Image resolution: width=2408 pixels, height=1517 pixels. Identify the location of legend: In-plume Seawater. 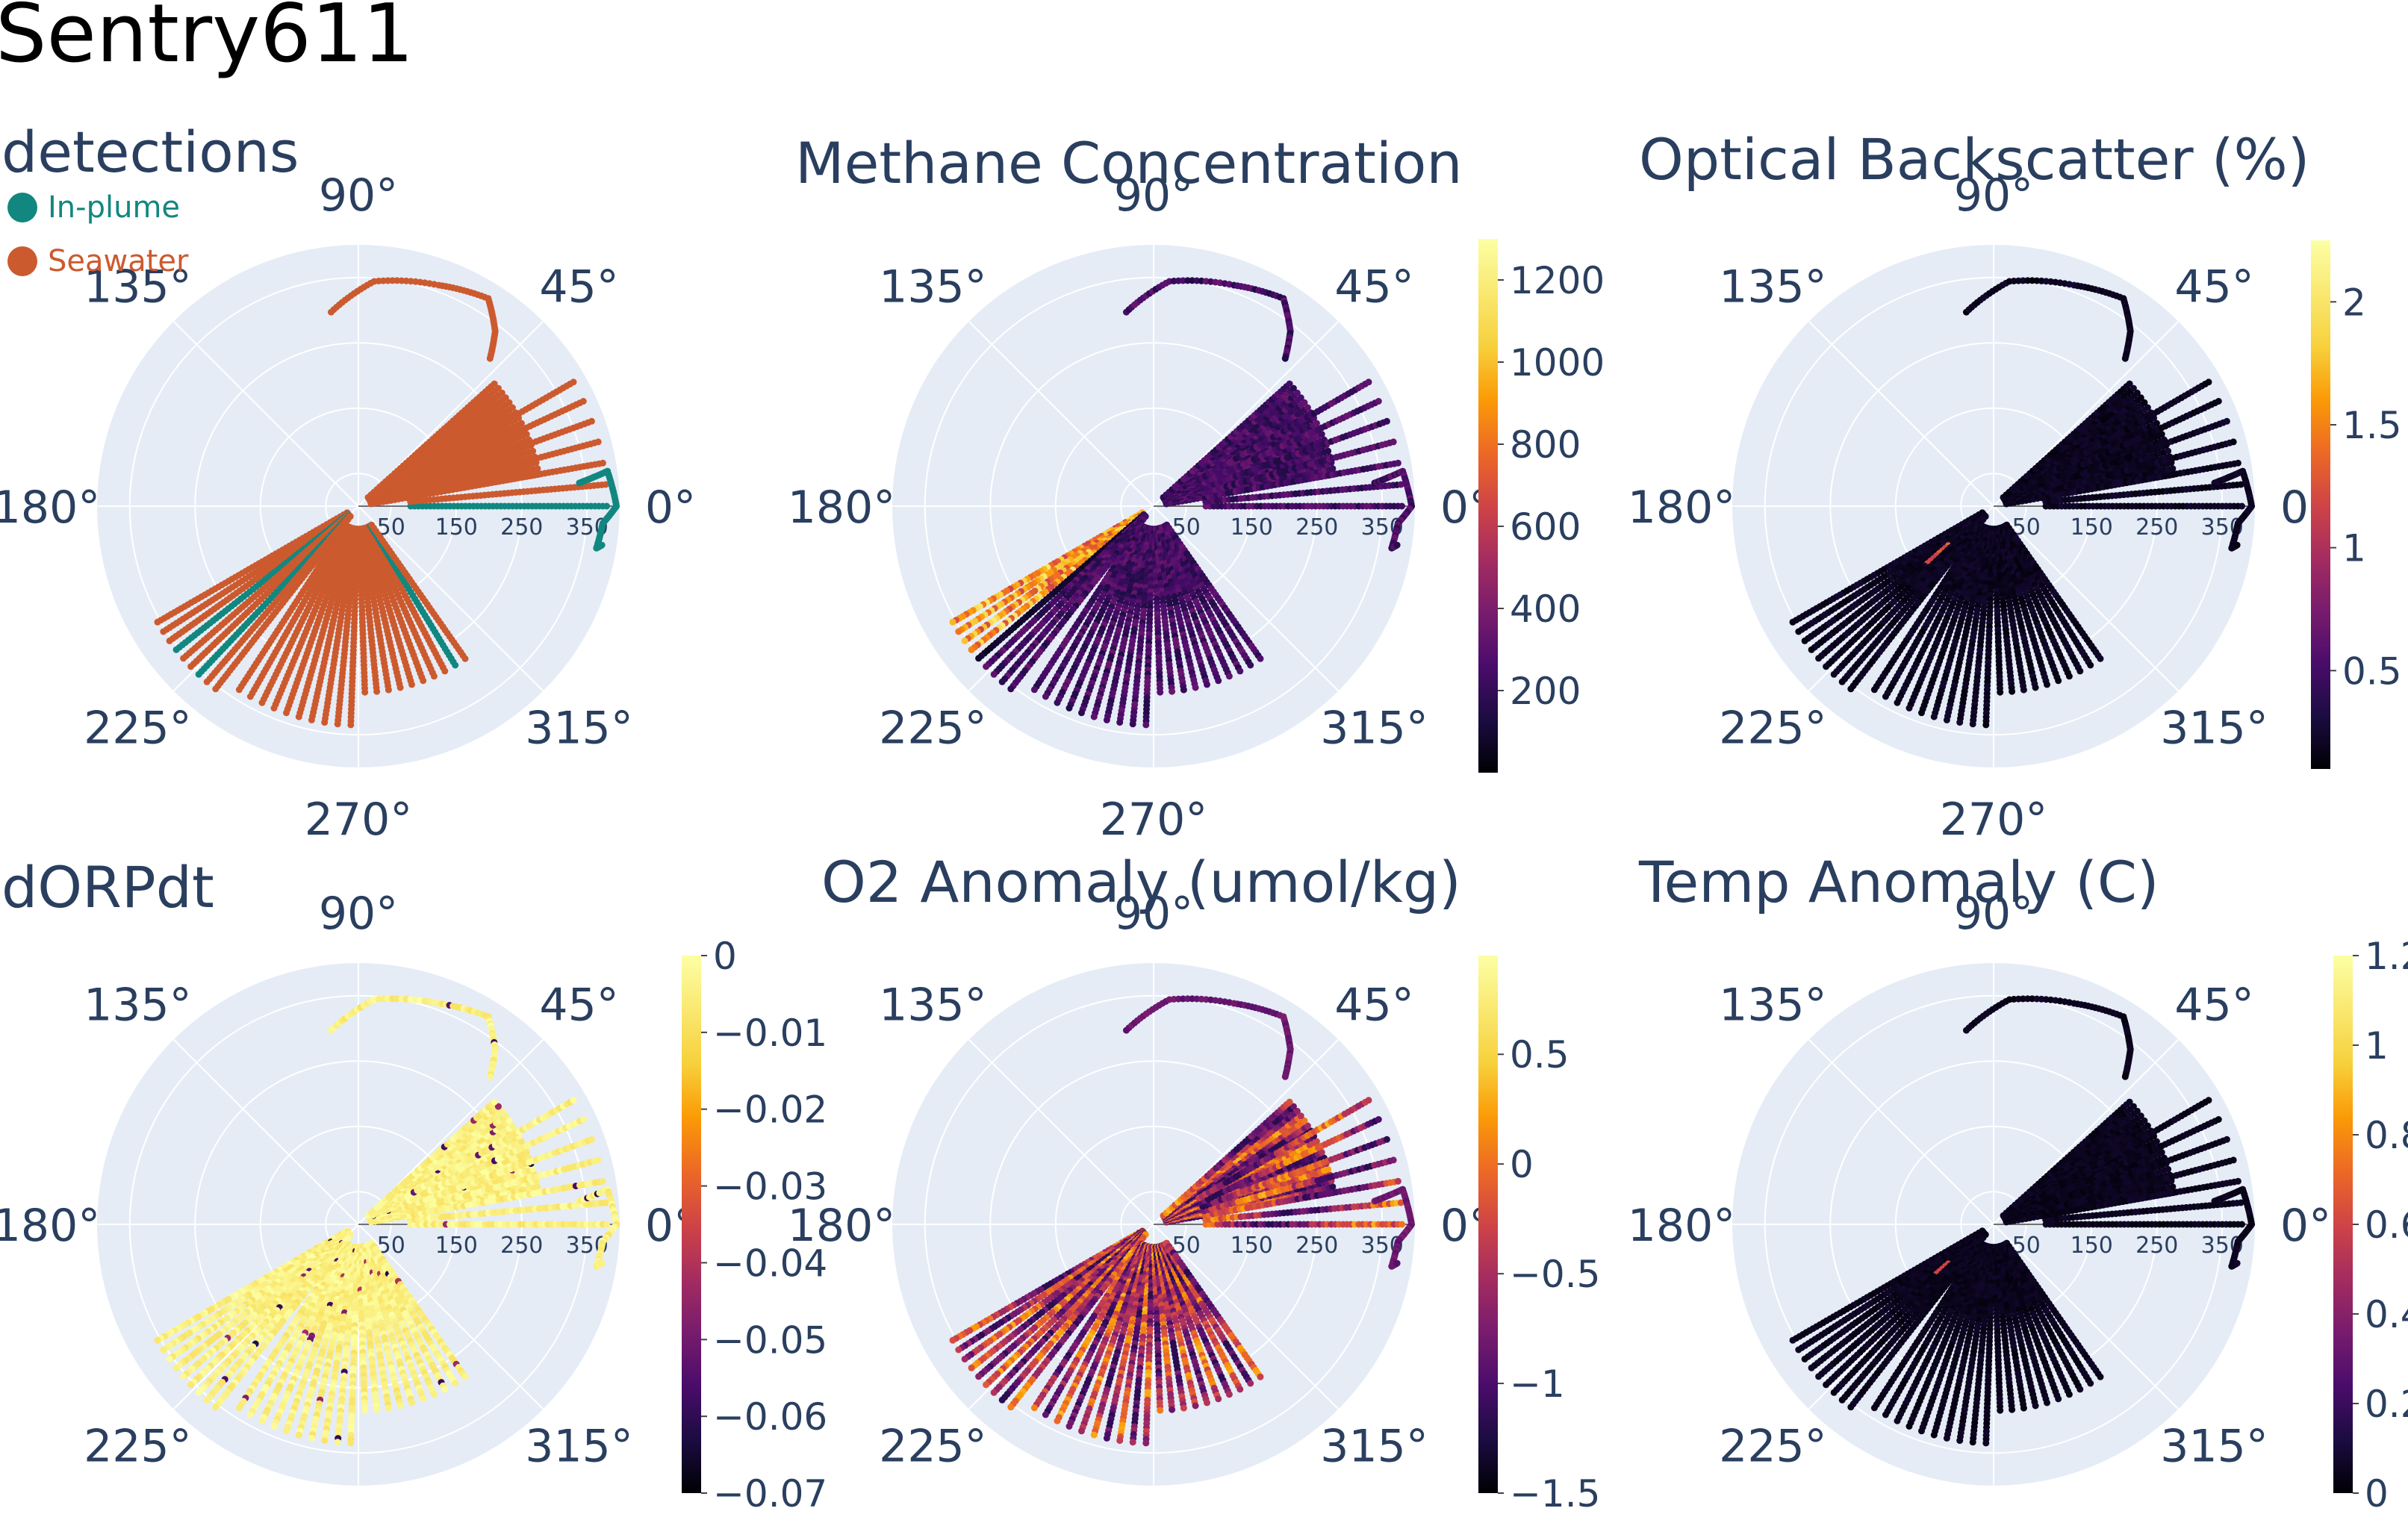
(98, 234).